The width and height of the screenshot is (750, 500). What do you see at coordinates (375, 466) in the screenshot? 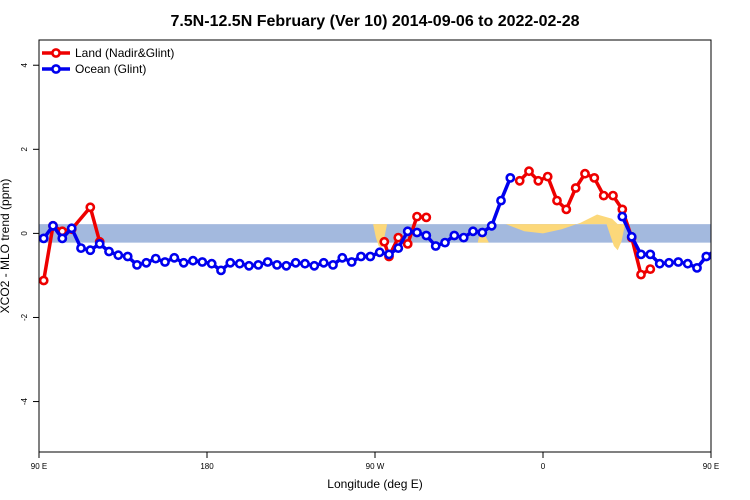
I see `x-tick-label: 90 W` at bounding box center [375, 466].